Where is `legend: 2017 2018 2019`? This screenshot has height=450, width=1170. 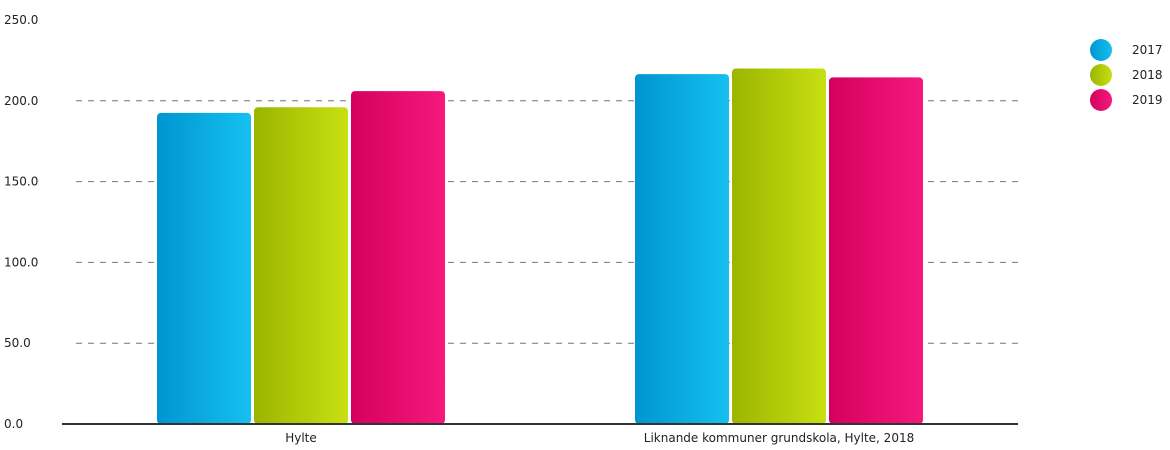 legend: 2017 2018 2019 is located at coordinates (1126, 75).